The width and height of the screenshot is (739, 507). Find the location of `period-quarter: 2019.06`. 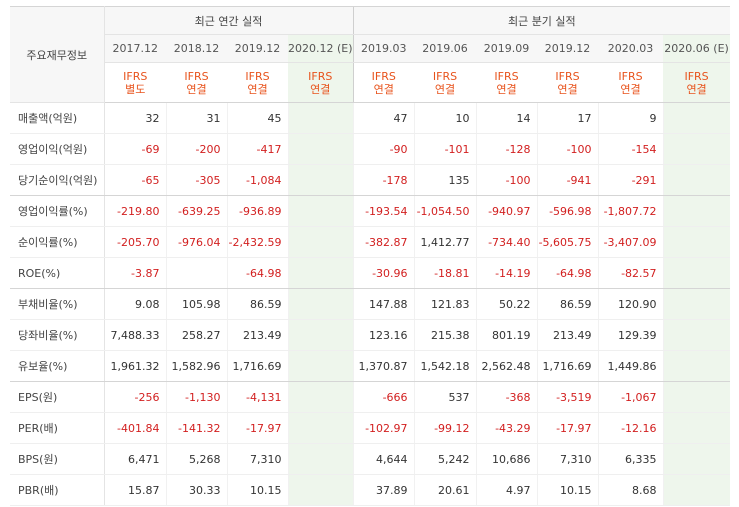

period-quarter: 2019.06 is located at coordinates (445, 48).